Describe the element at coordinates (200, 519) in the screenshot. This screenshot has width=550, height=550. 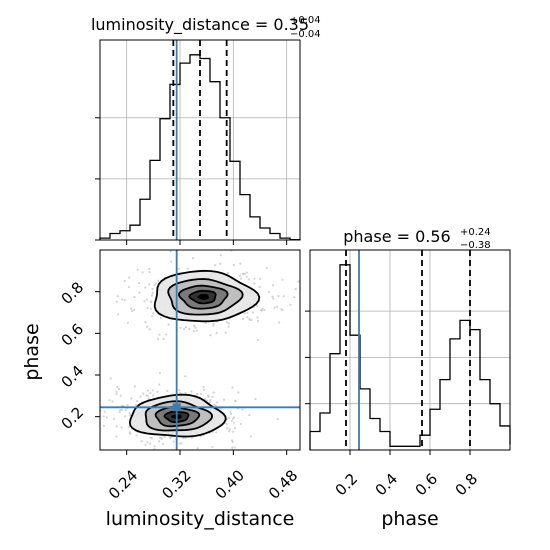
I see `x-axis-label-luminosity: luminosity_distance` at that location.